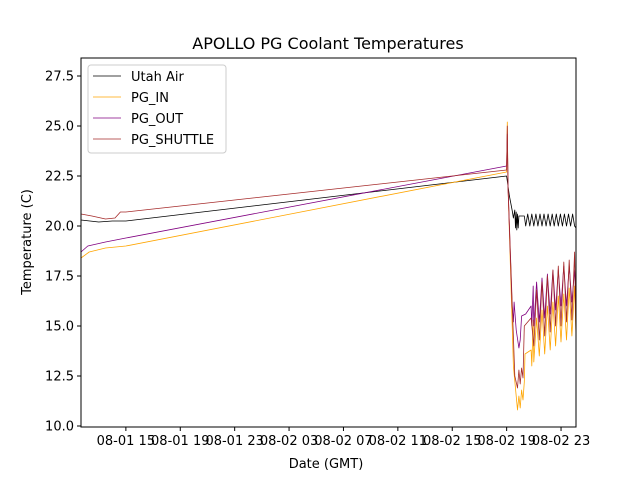 The image size is (640, 480). What do you see at coordinates (59, 127) in the screenshot?
I see `y-tick-label: 25.0` at bounding box center [59, 127].